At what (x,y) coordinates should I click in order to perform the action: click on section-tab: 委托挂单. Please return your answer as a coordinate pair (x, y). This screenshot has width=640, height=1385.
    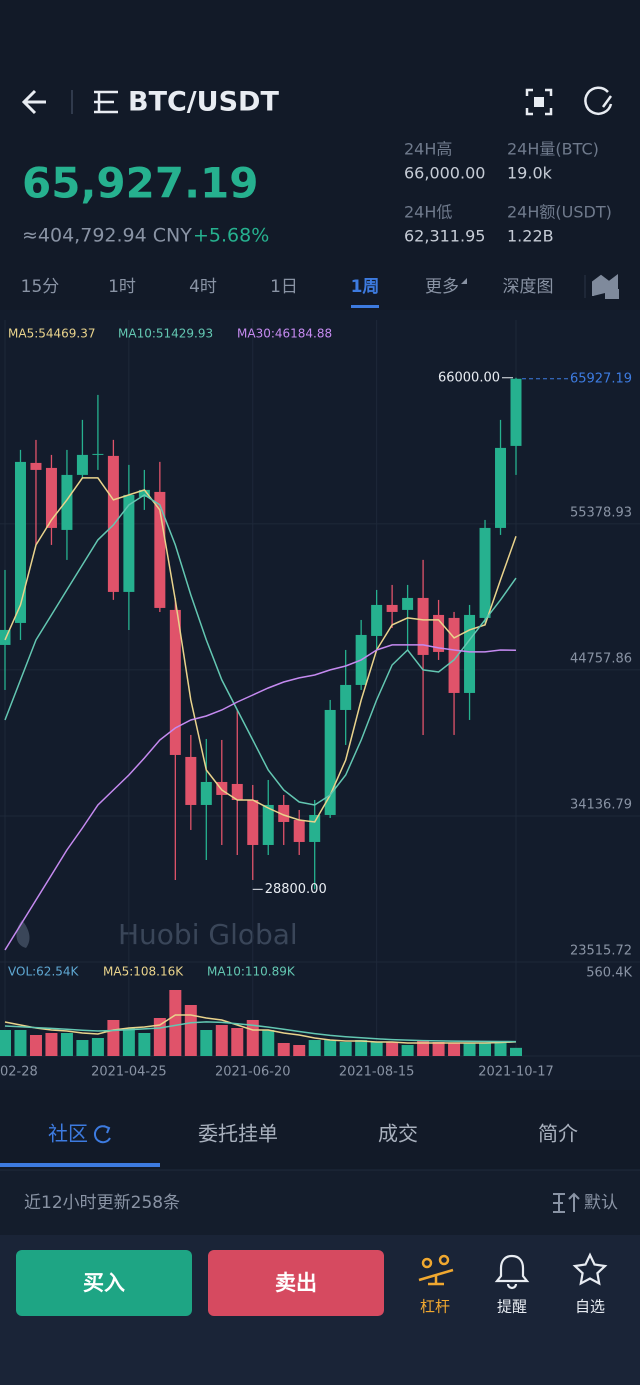
    Looking at the image, I should click on (238, 1134).